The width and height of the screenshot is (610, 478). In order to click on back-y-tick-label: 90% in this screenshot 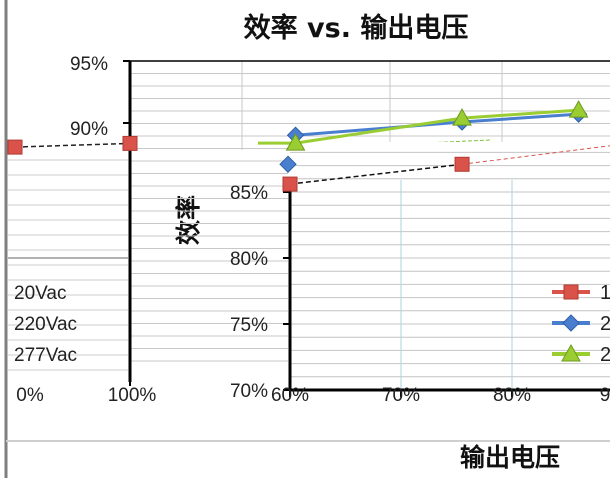, I will do `click(89, 129)`.